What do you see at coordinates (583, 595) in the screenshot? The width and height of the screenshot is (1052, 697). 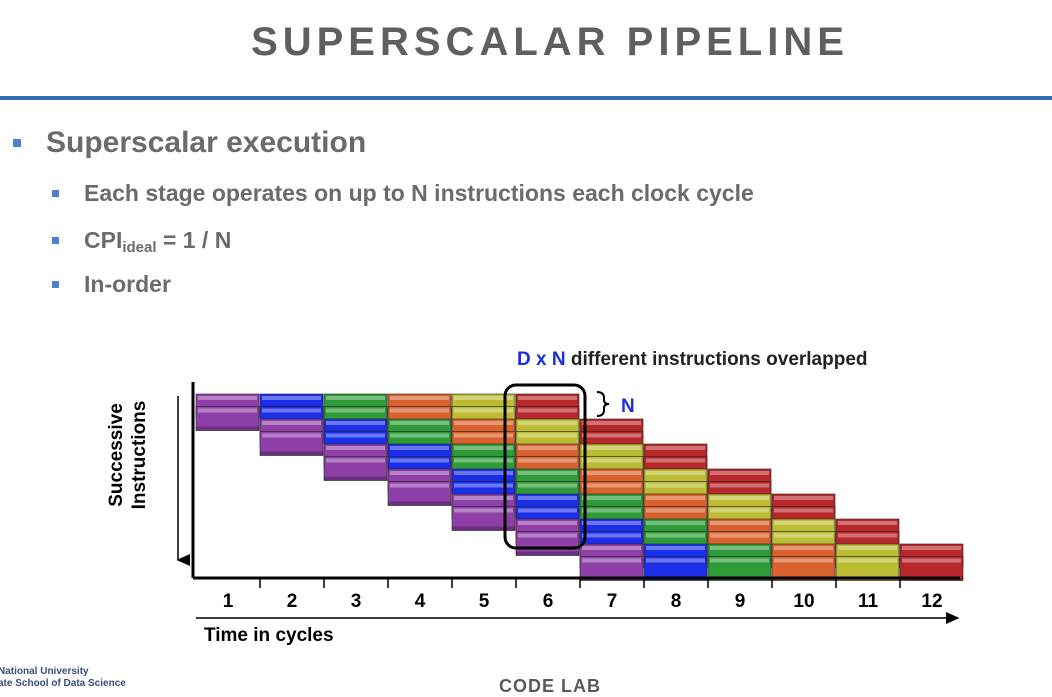 I see `x-axis-ticks: 1 2 3 4 5 6 7 8 9 10 11 12` at bounding box center [583, 595].